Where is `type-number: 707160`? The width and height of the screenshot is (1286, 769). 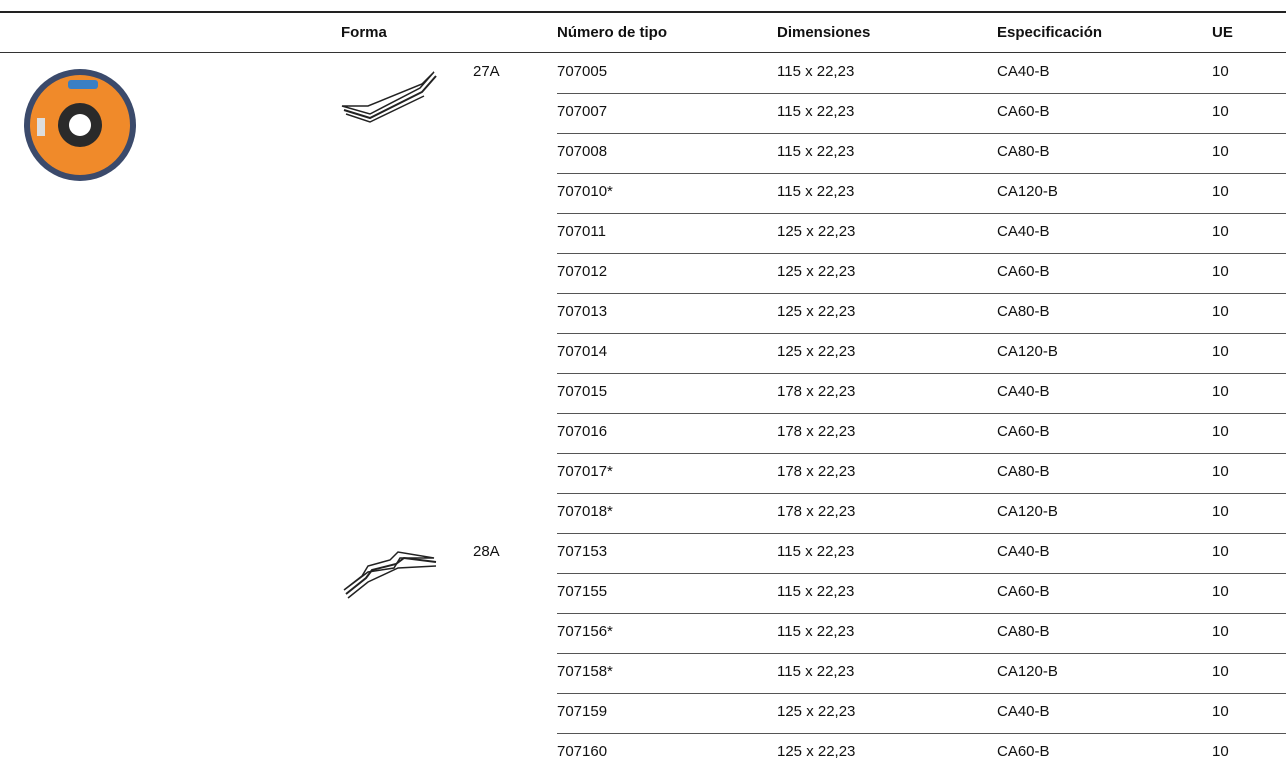
type-number: 707160 is located at coordinates (582, 751).